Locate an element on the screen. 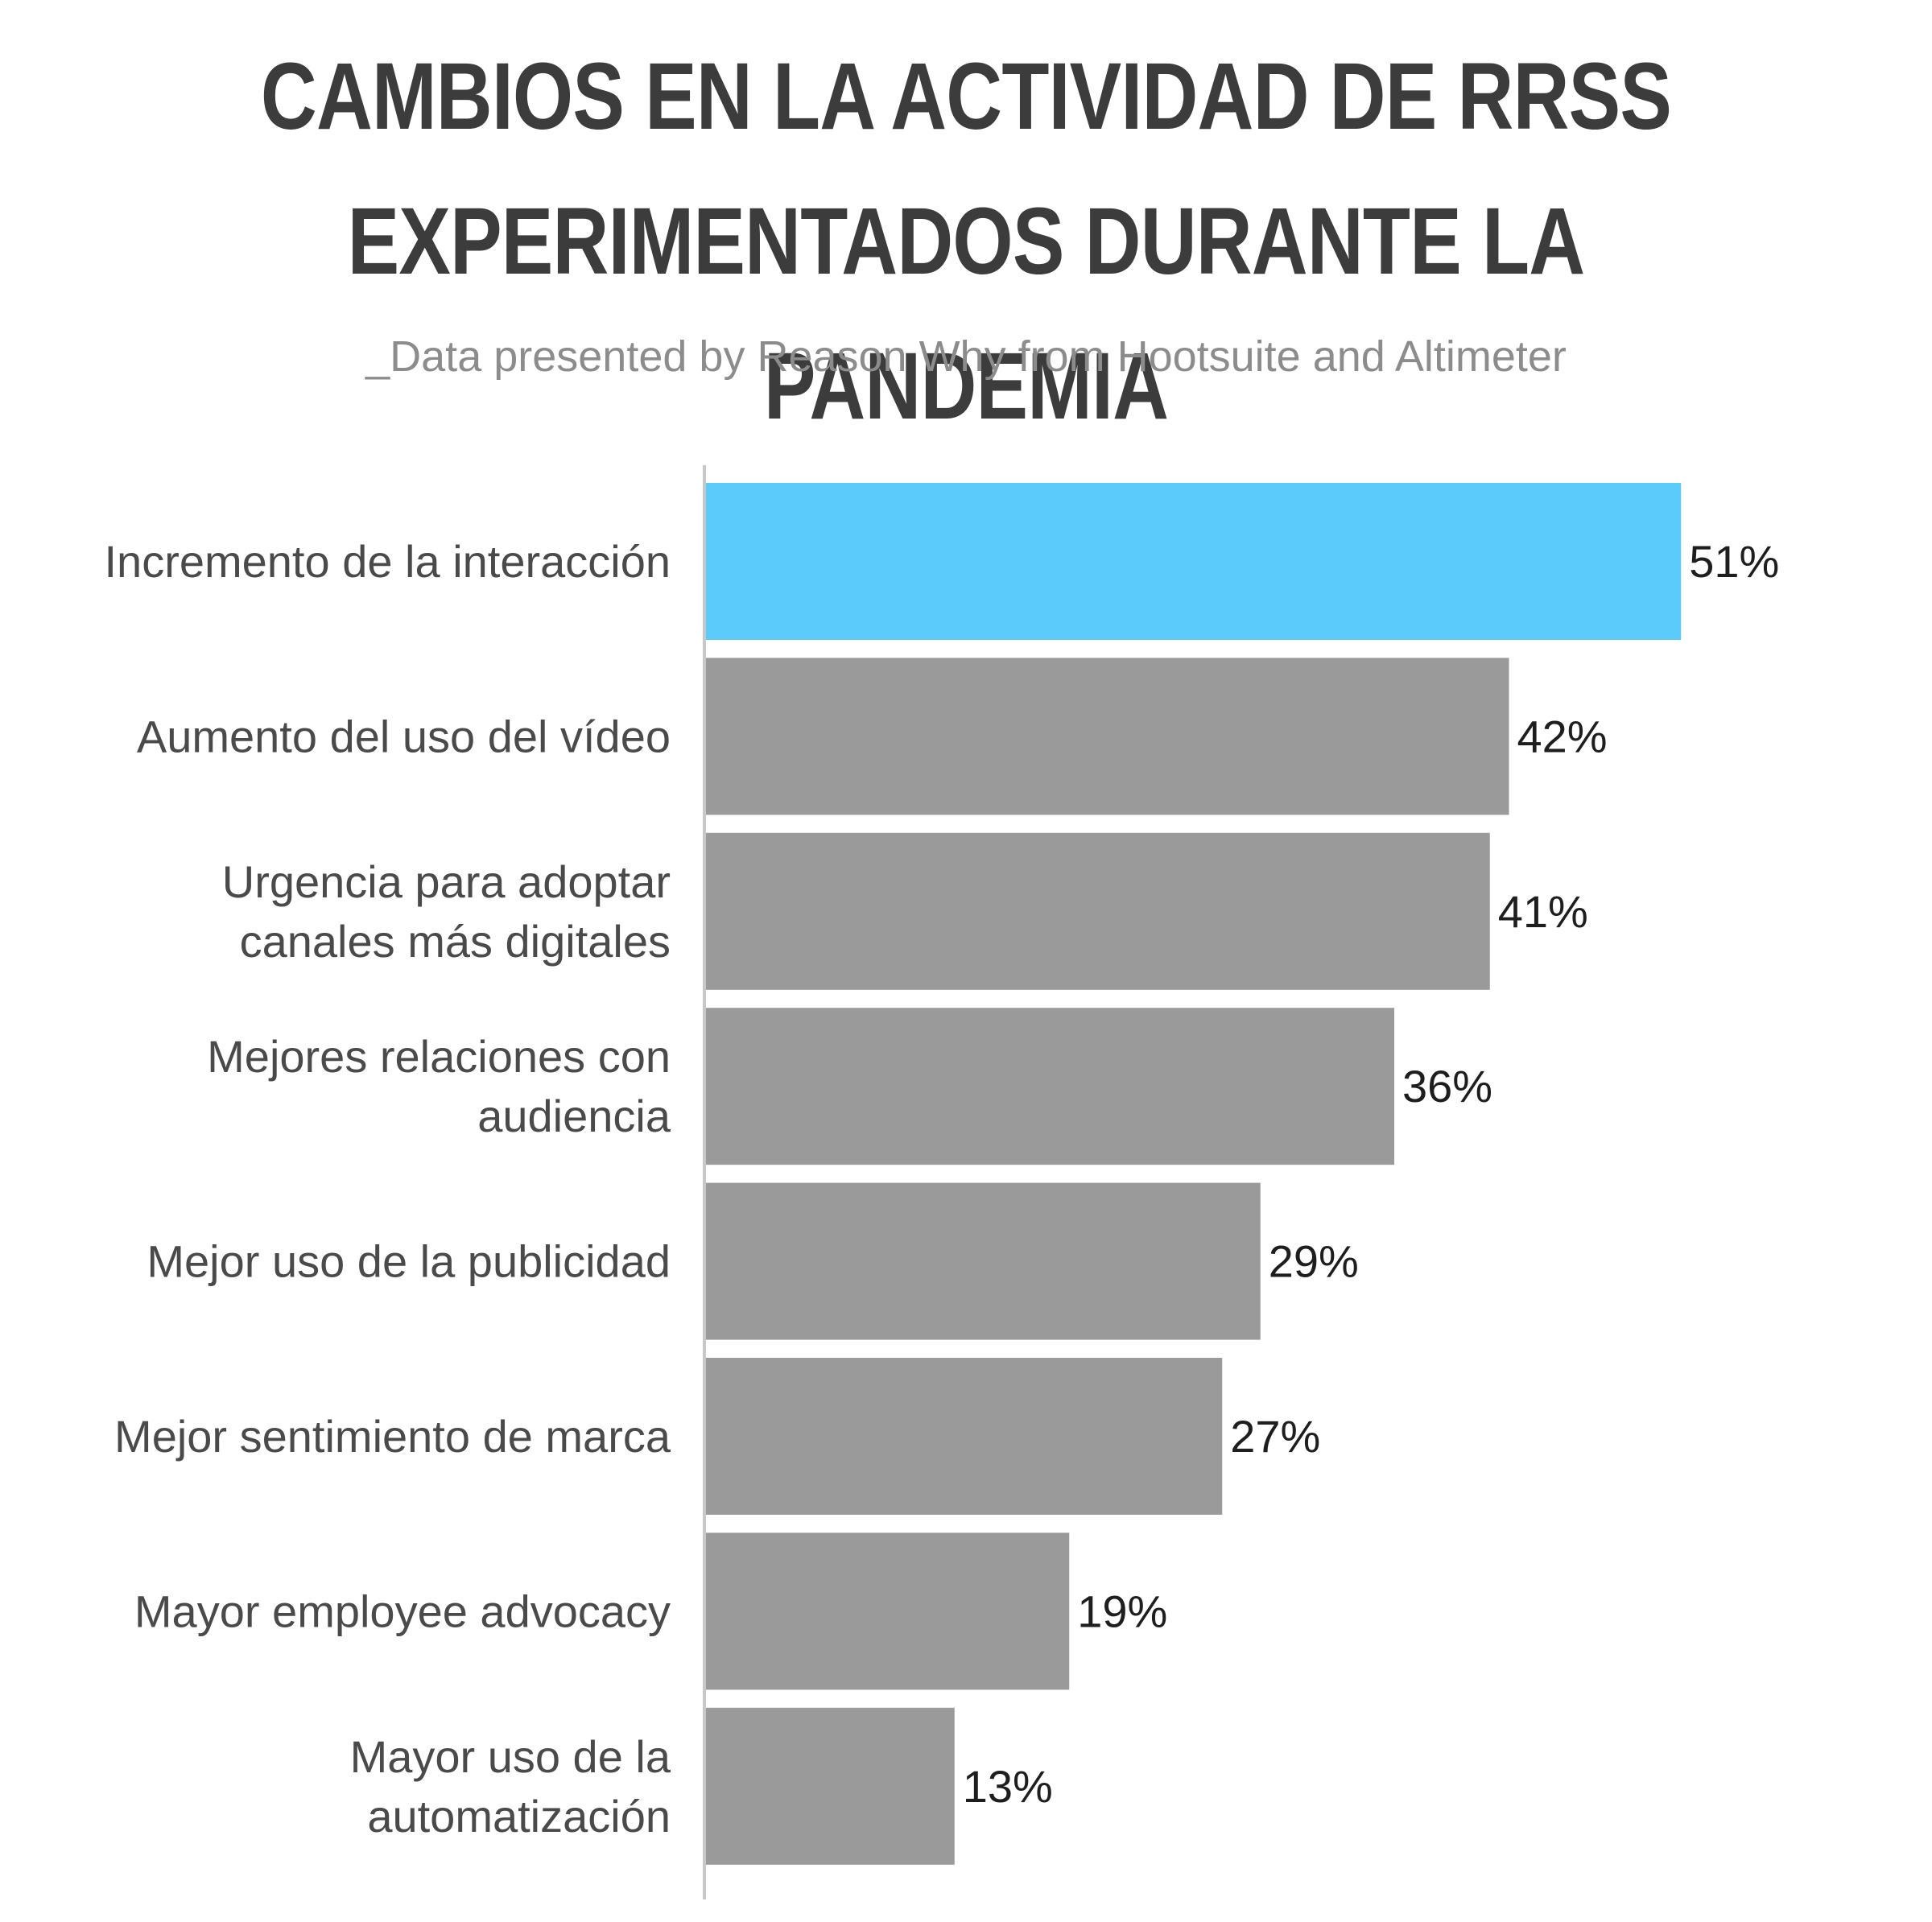  category-label-line: Incremento de la interacción is located at coordinates (388, 561).